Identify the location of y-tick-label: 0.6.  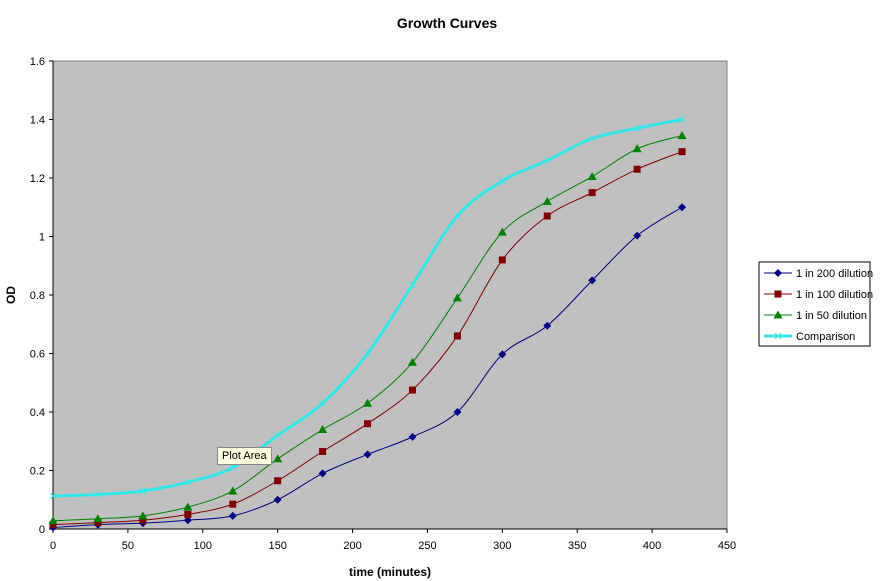
(37, 355).